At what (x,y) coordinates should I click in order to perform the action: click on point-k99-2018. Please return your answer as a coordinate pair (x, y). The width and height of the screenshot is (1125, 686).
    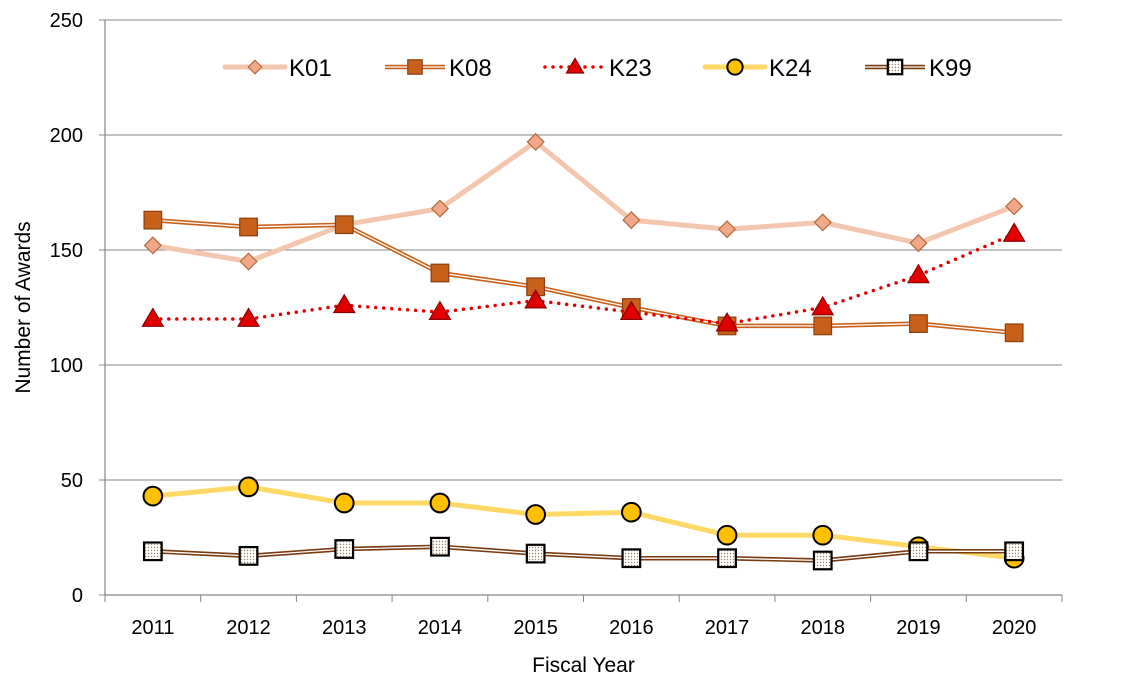
    Looking at the image, I should click on (822, 560).